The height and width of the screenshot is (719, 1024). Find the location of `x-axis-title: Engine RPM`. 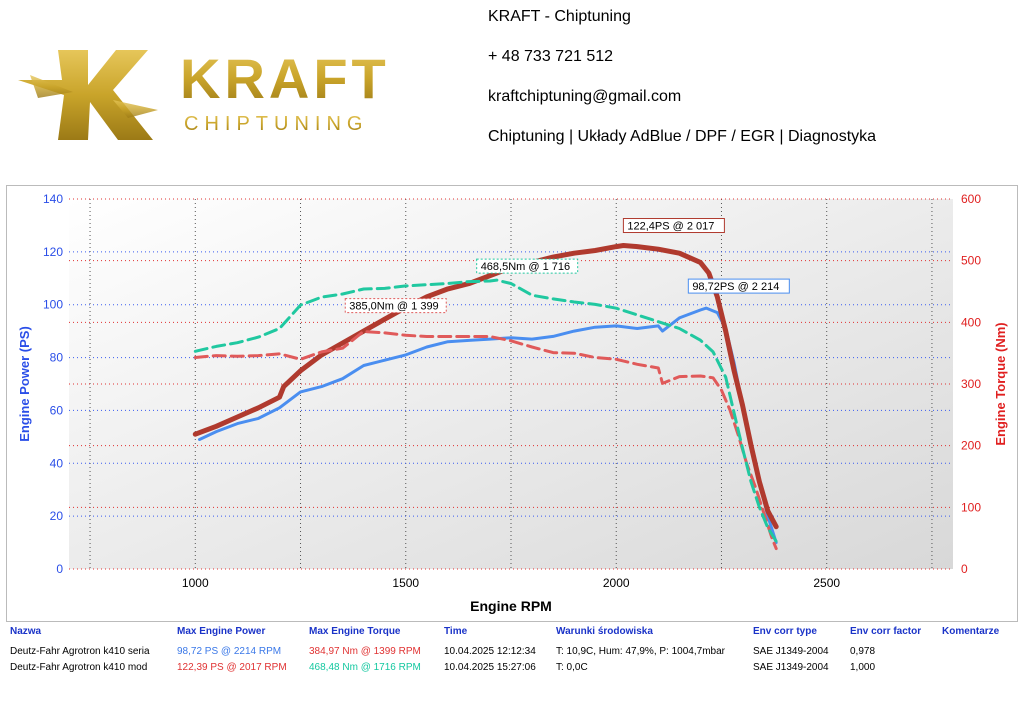

x-axis-title: Engine RPM is located at coordinates (511, 606).